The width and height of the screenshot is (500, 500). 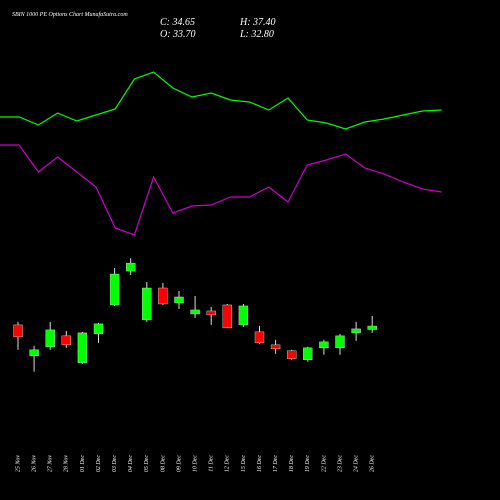 What do you see at coordinates (178, 34) in the screenshot?
I see `open-label: O: 33.70` at bounding box center [178, 34].